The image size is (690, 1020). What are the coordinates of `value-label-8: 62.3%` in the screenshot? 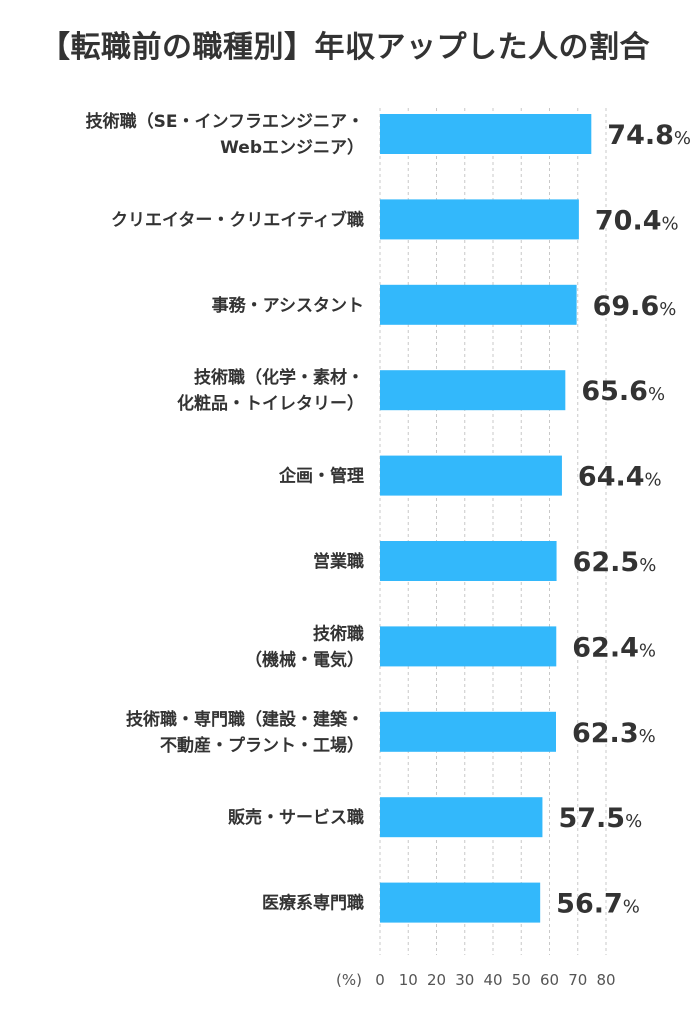 It's located at (614, 733).